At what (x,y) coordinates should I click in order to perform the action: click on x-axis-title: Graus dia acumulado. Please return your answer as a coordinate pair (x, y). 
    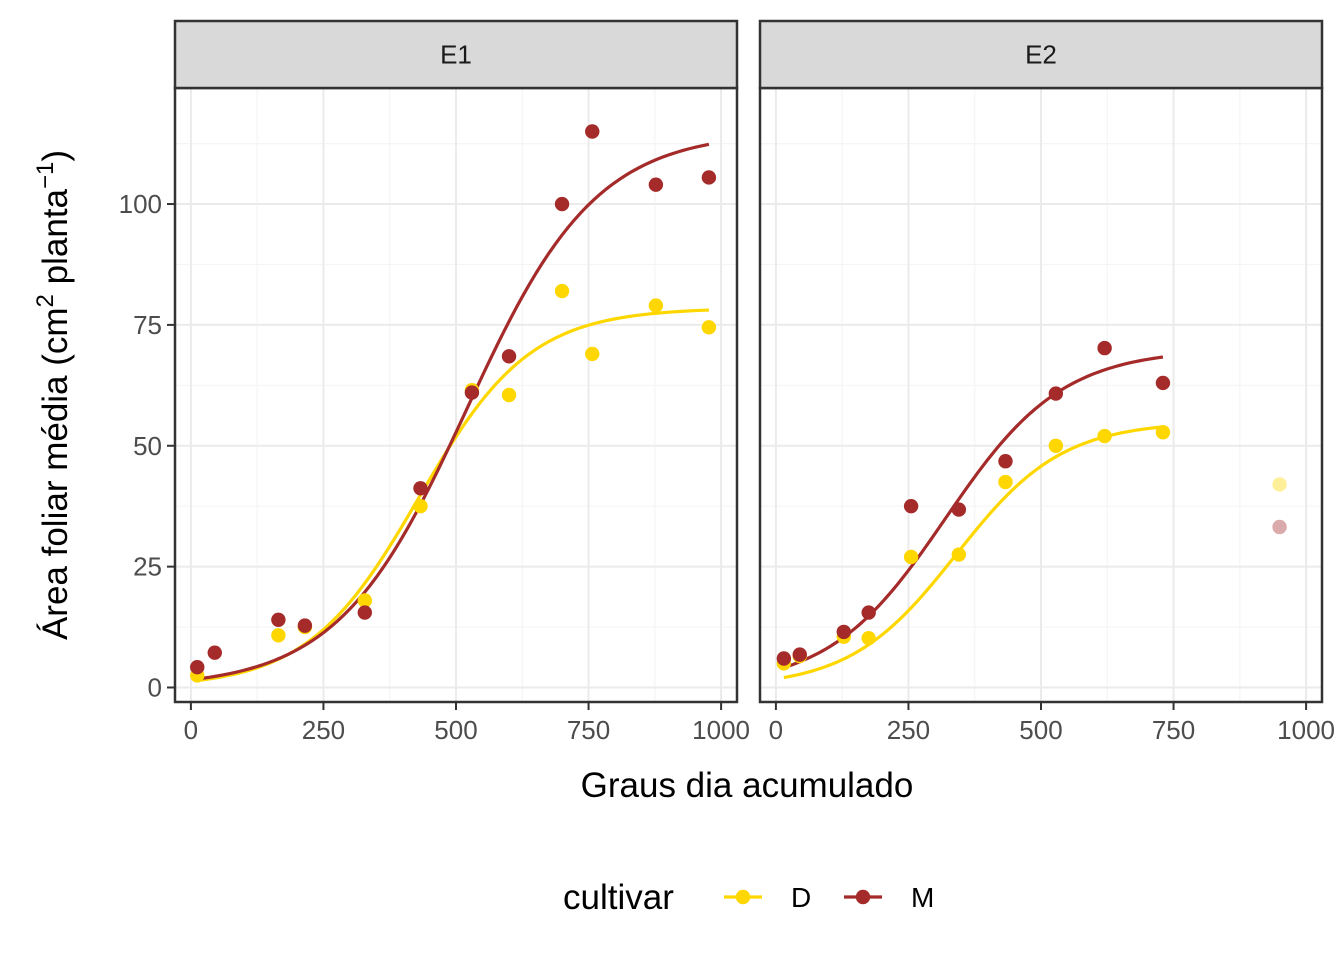
    Looking at the image, I should click on (747, 785).